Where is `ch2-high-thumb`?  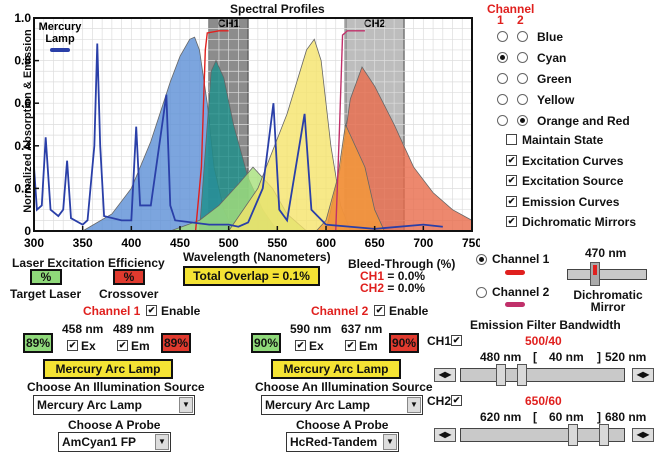
ch2-high-thumb is located at coordinates (604, 435).